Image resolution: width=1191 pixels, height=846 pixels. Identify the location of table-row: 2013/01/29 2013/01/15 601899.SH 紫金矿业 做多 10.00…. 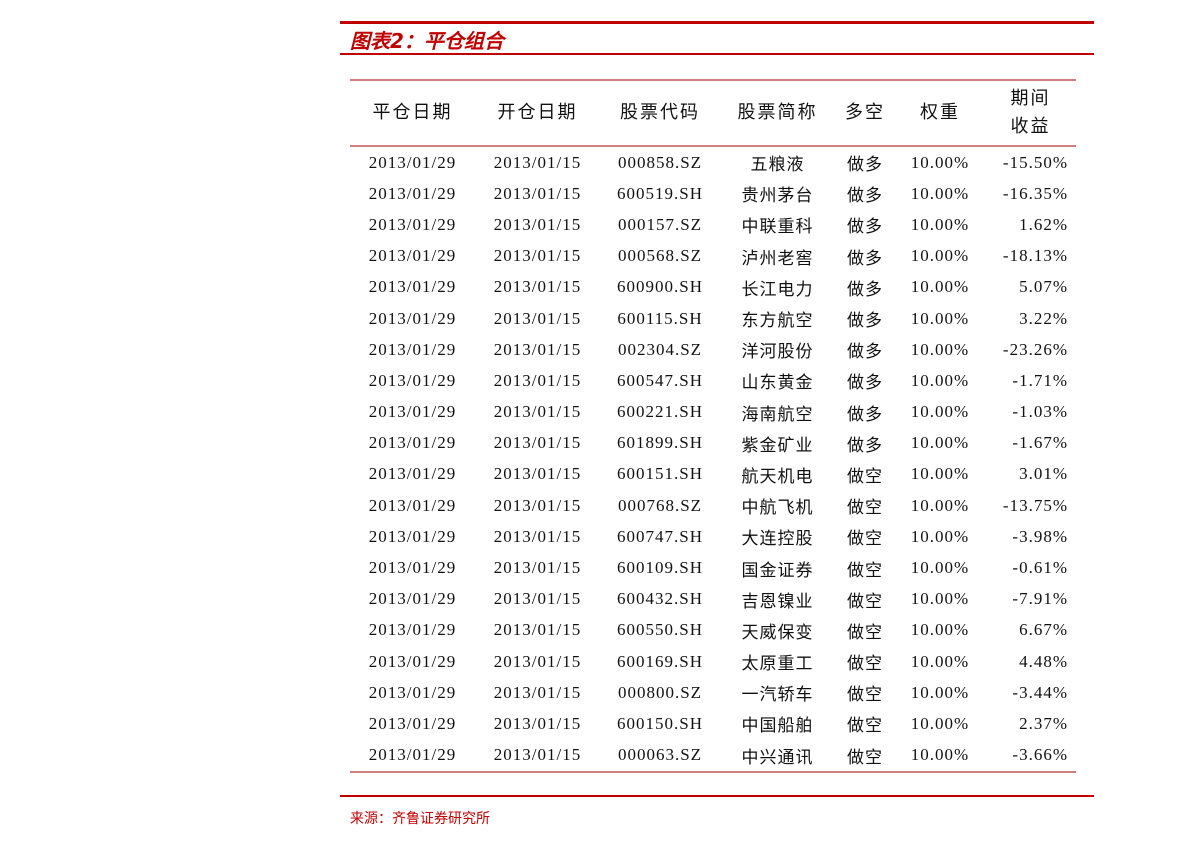
(713, 443).